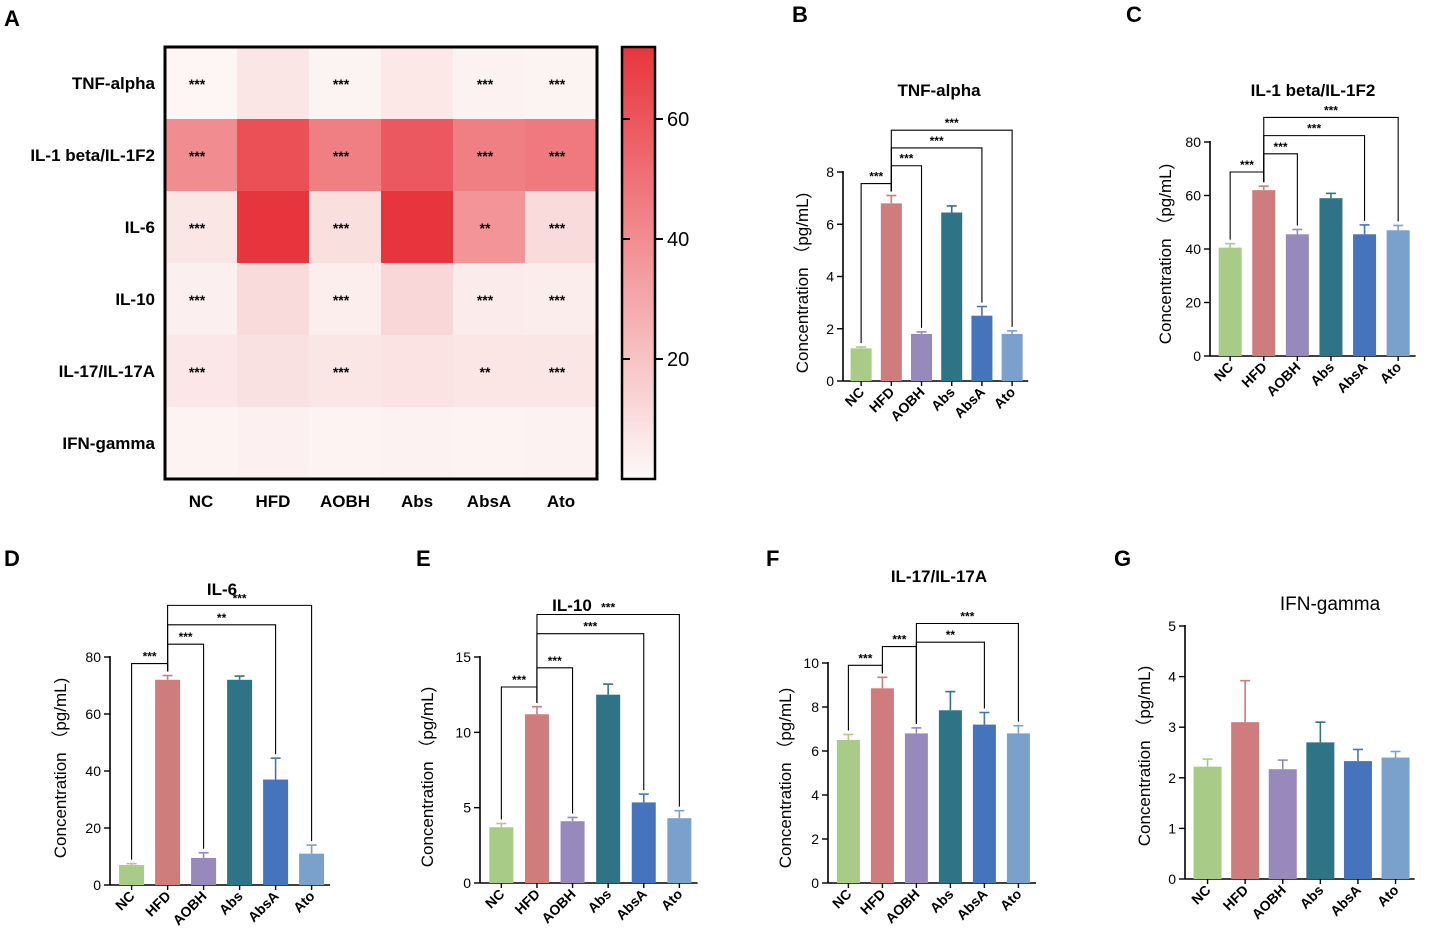 This screenshot has width=1442, height=951. What do you see at coordinates (939, 90) in the screenshot?
I see `chart-title: TNF-alpha` at bounding box center [939, 90].